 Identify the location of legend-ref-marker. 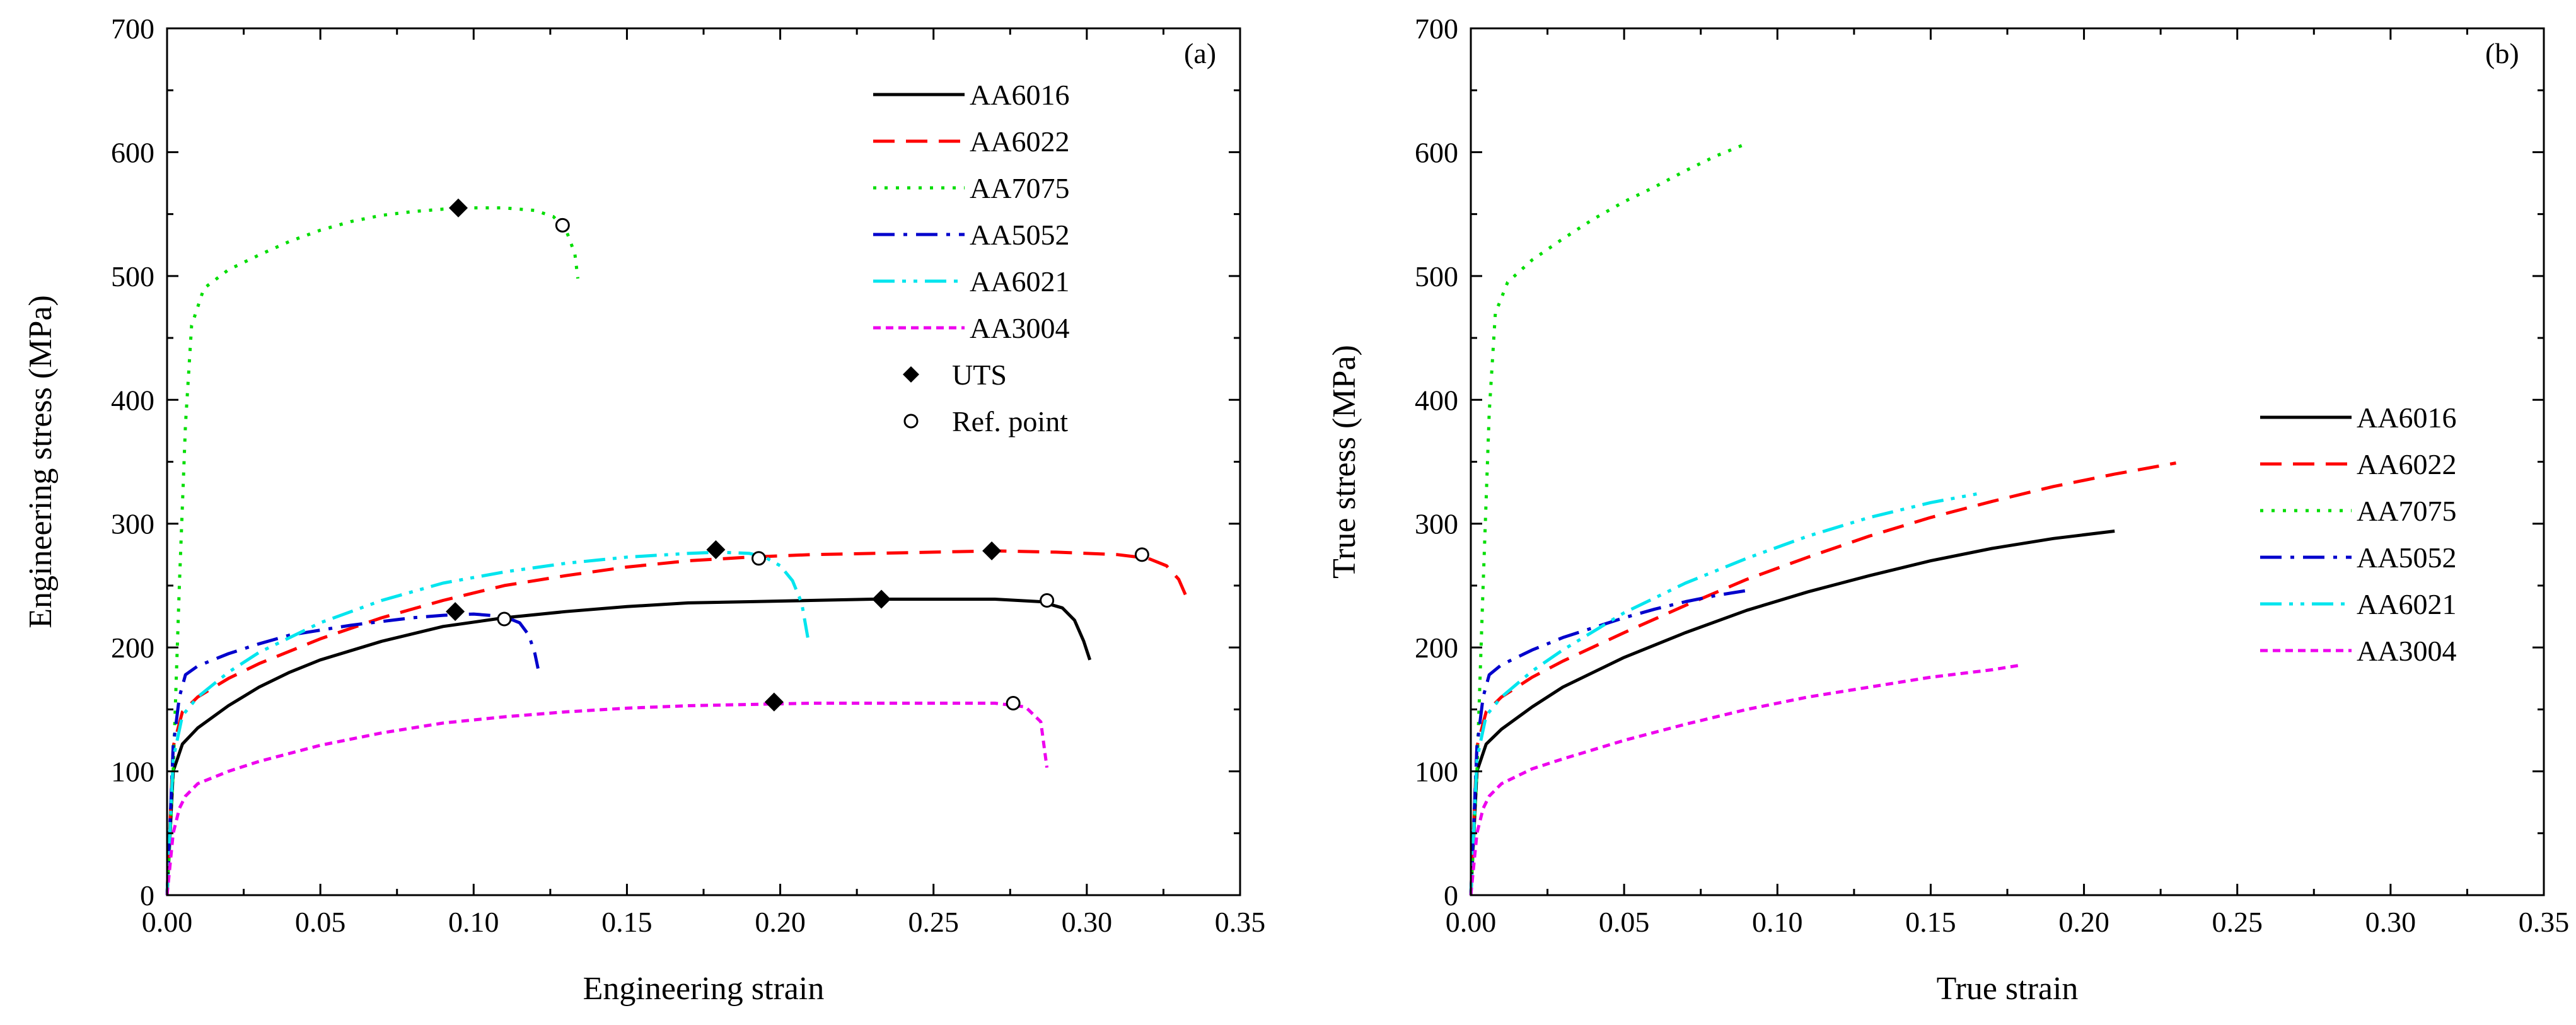
(911, 421).